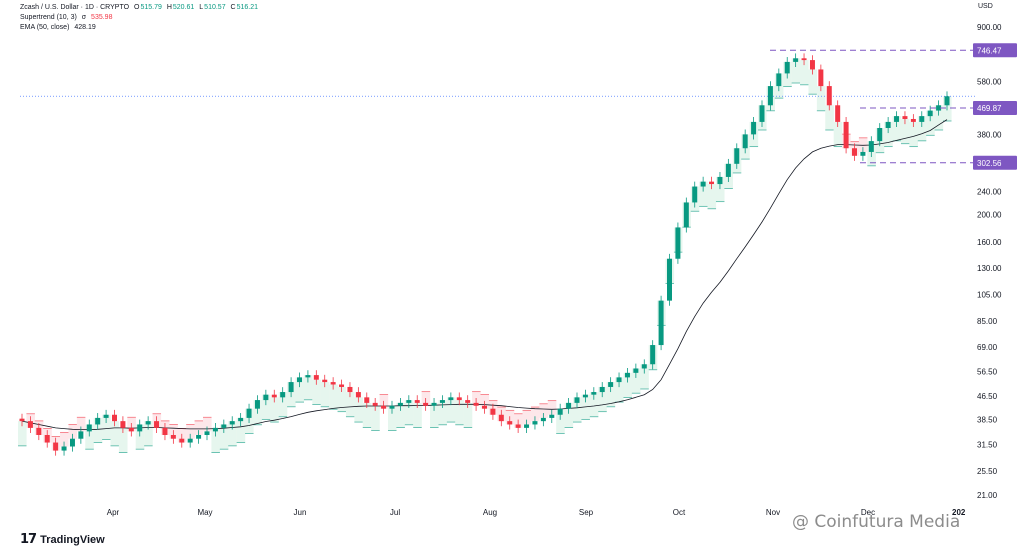  Describe the element at coordinates (987, 396) in the screenshot. I see `y-tick-label: 46.50` at that location.